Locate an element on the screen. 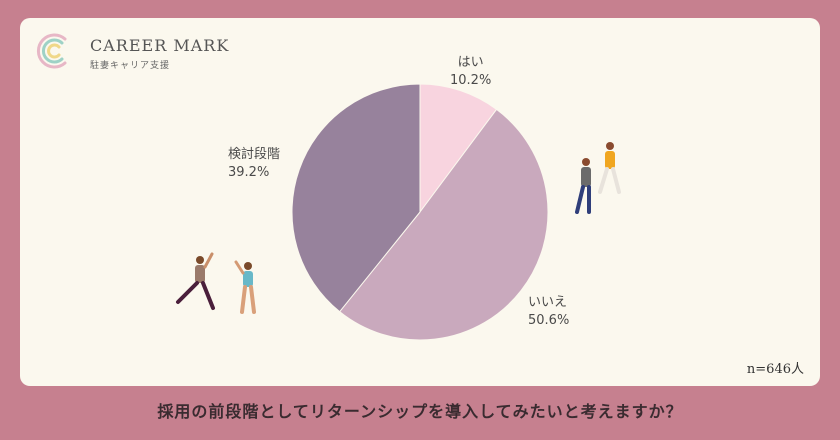  slice-value: 39.2% is located at coordinates (249, 172).